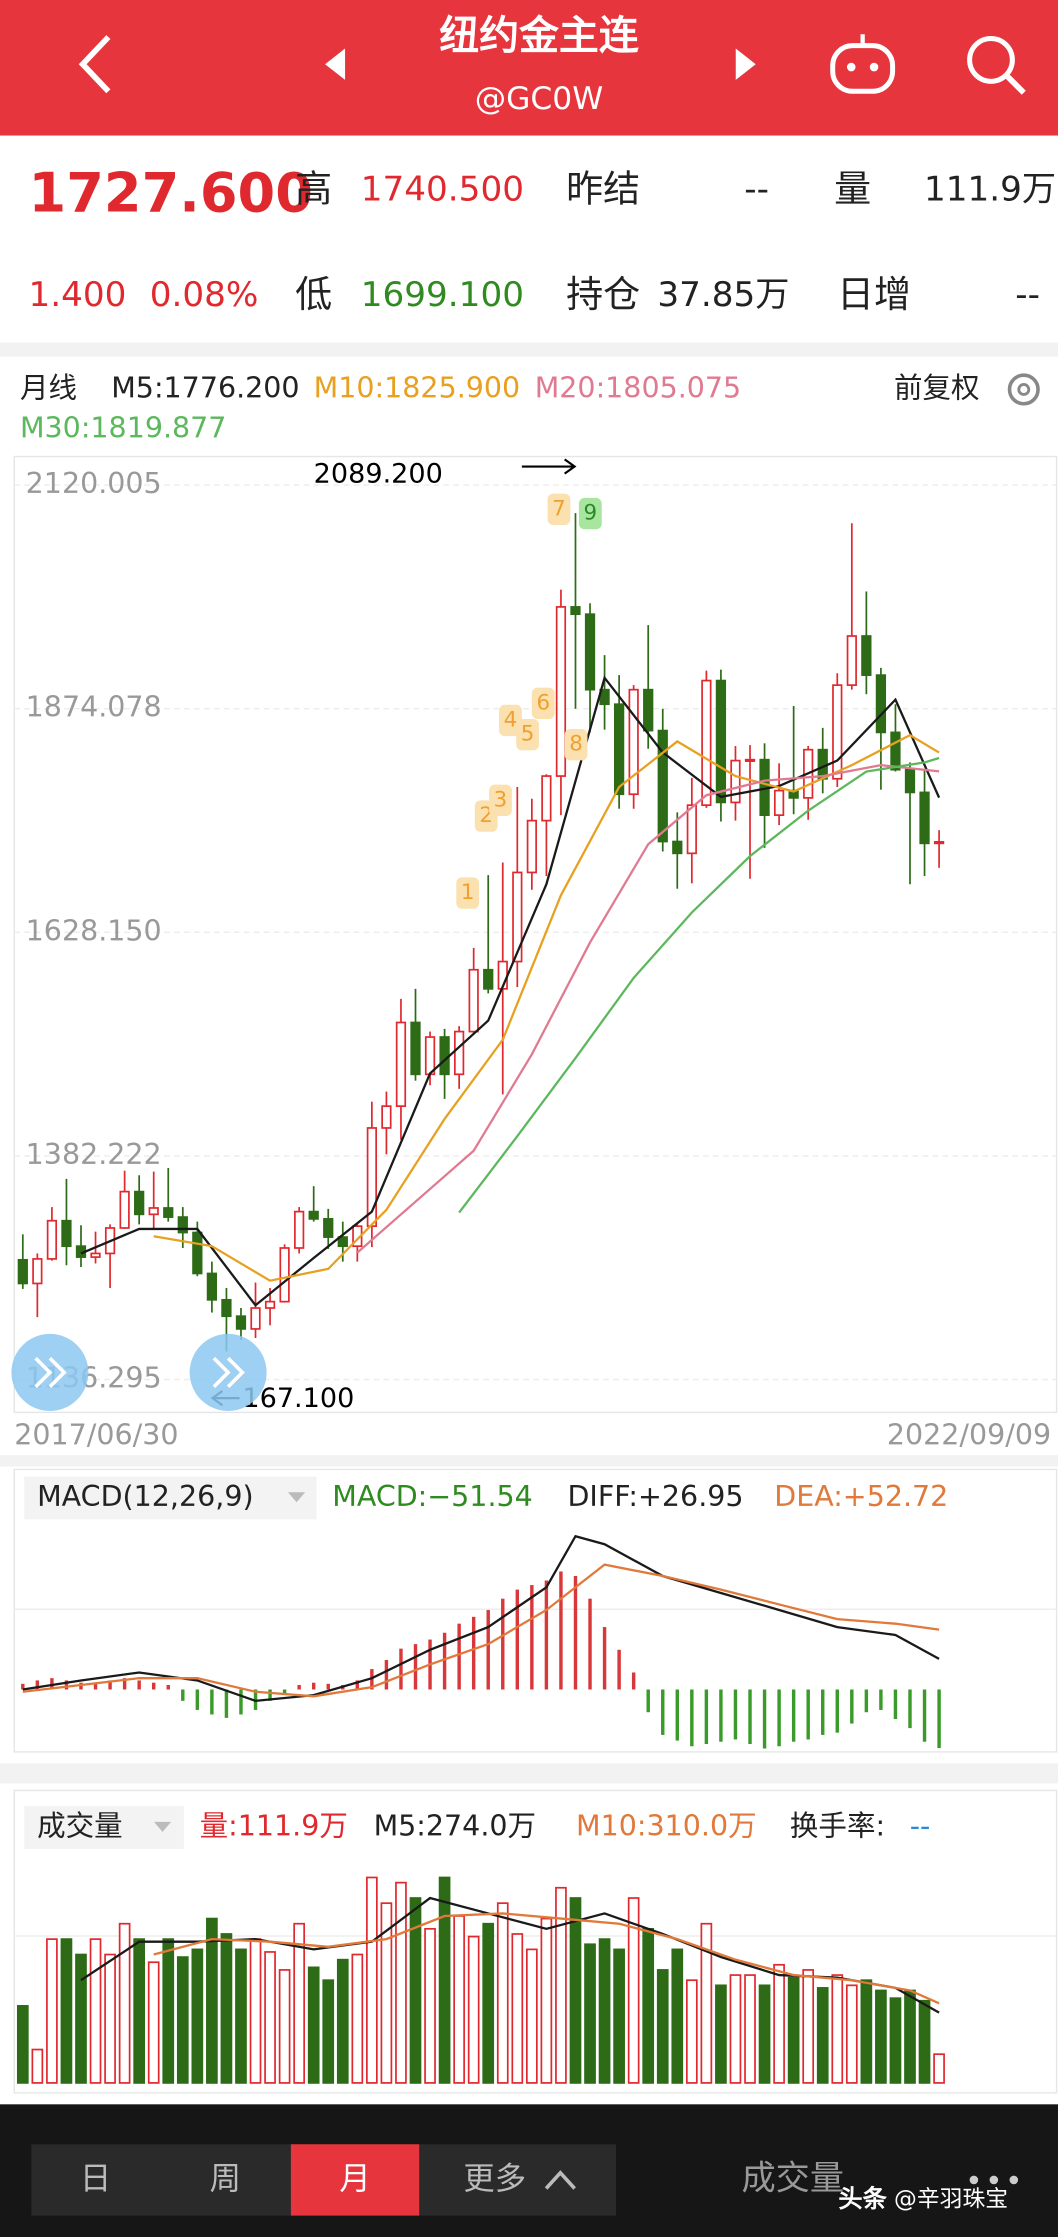 Image resolution: width=1058 pixels, height=2237 pixels. I want to click on y-tick-label: 1382.222, so click(94, 1154).